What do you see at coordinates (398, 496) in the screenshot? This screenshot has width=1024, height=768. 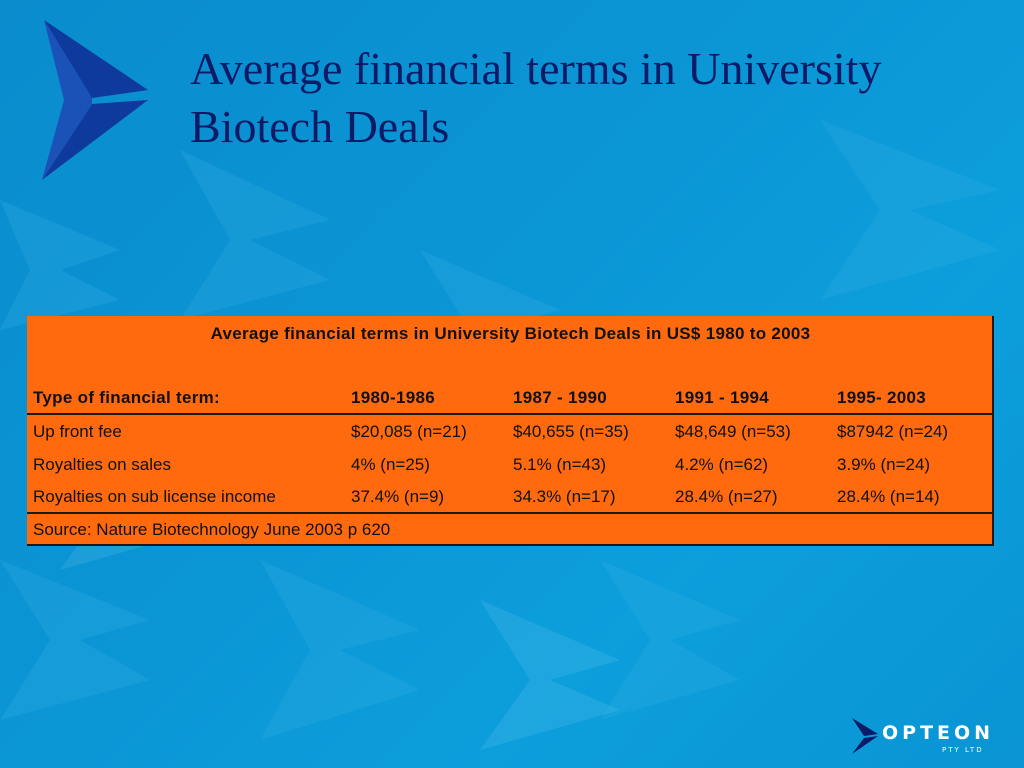 I see `table-cell: 37.4% (n=9)` at bounding box center [398, 496].